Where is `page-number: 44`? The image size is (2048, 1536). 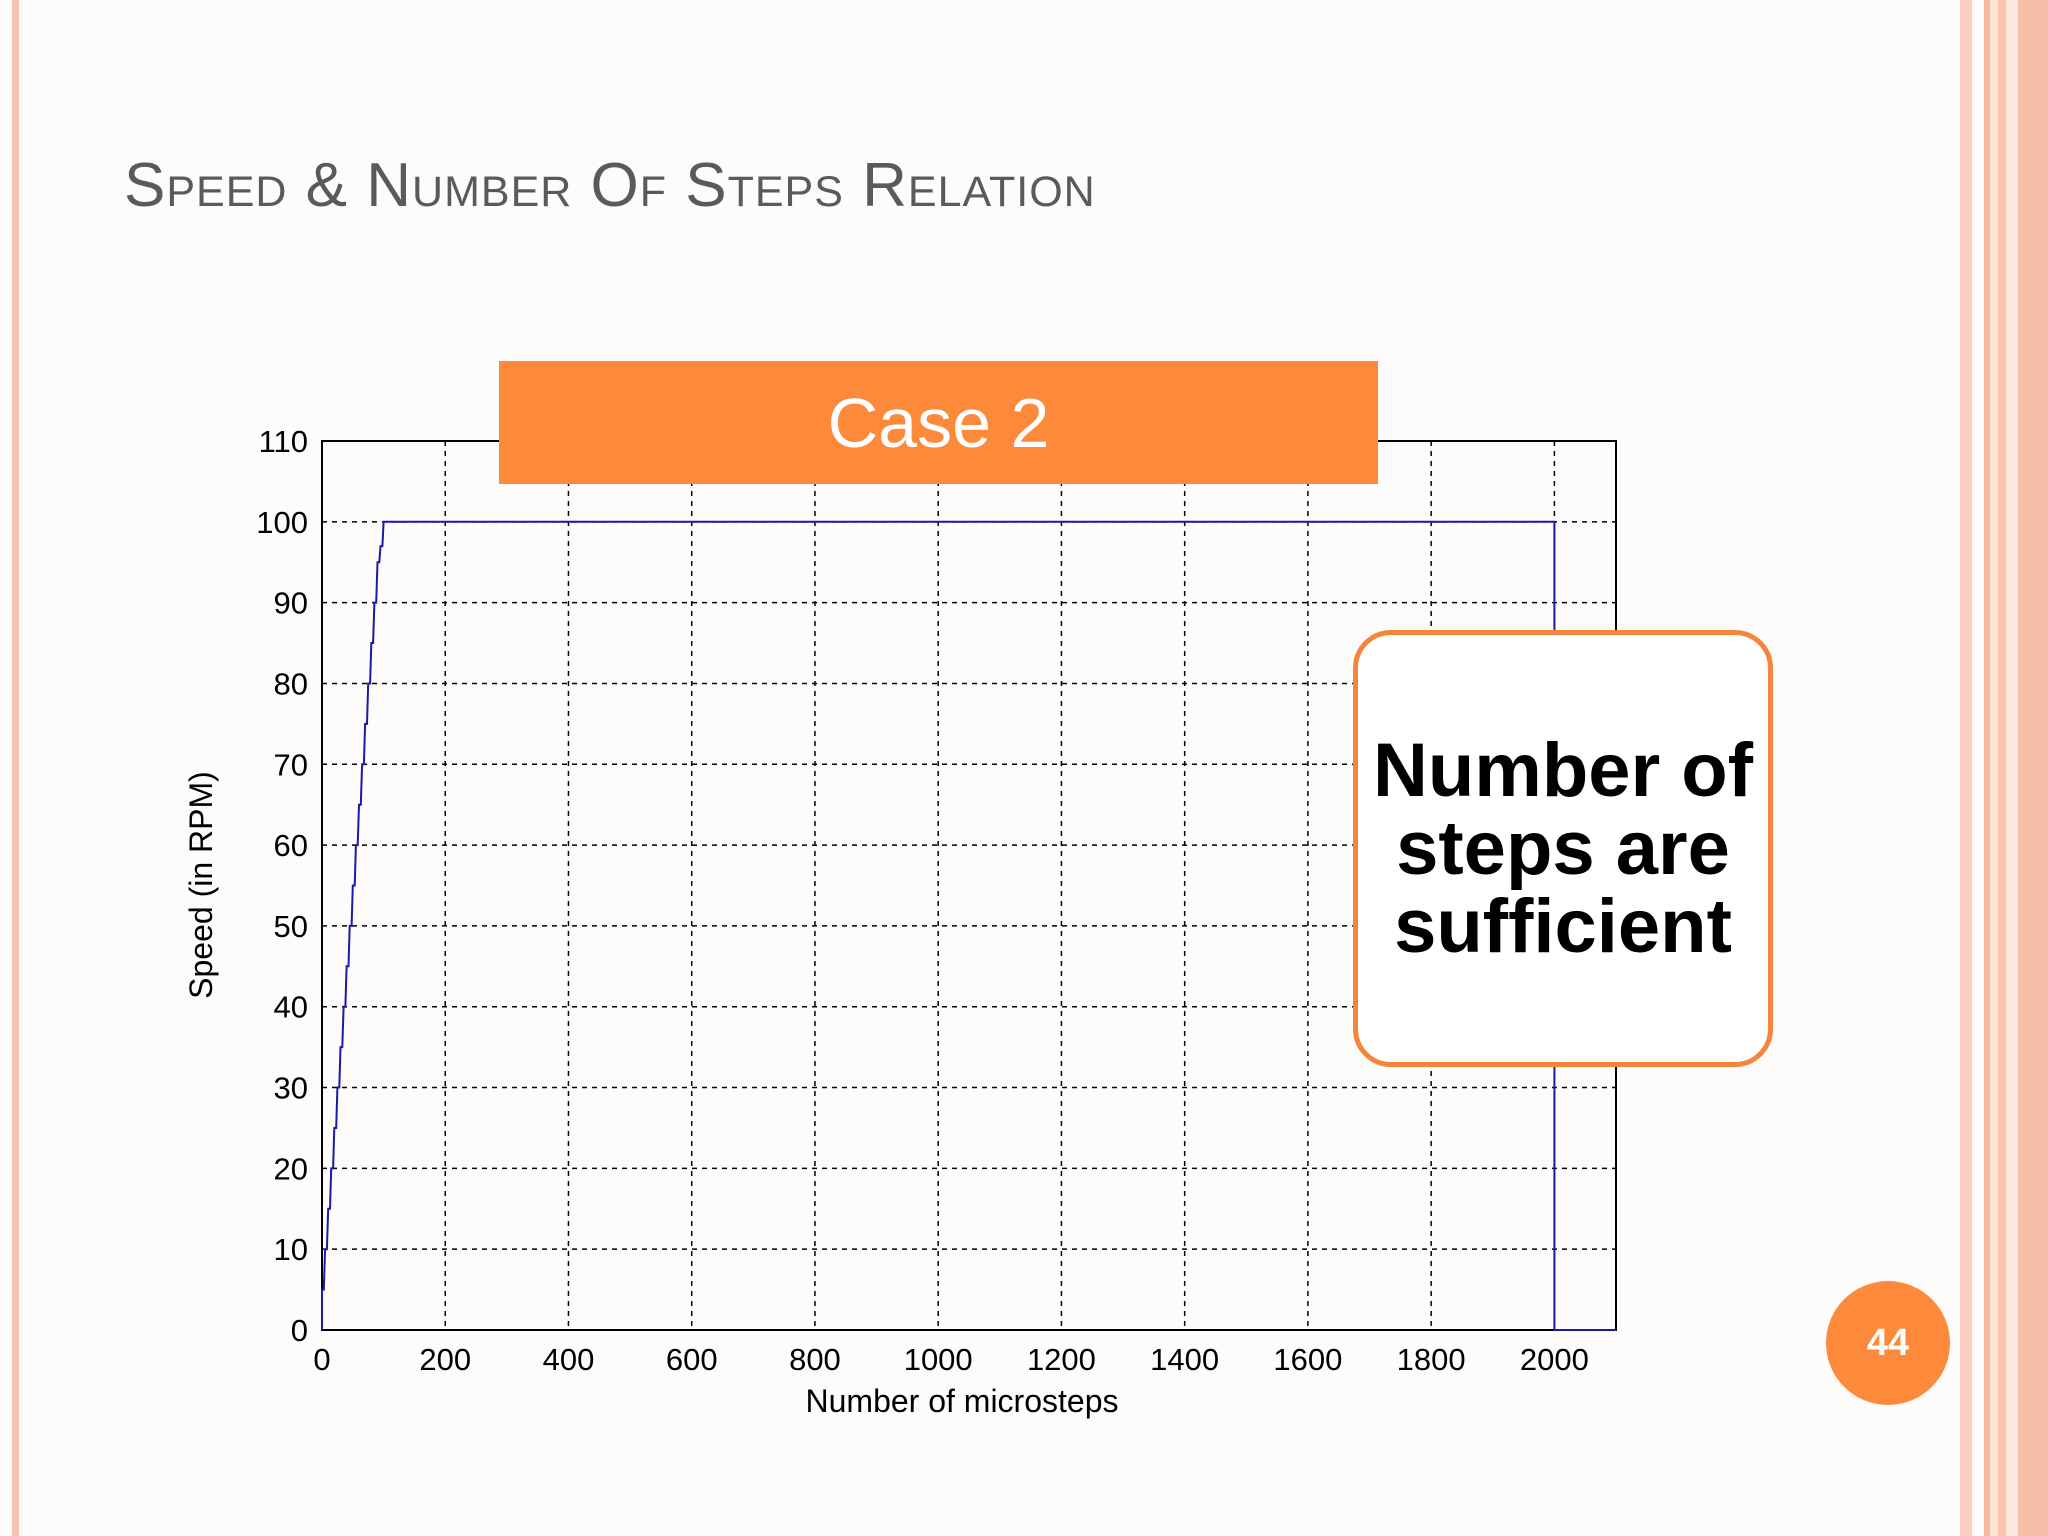 page-number: 44 is located at coordinates (1888, 1342).